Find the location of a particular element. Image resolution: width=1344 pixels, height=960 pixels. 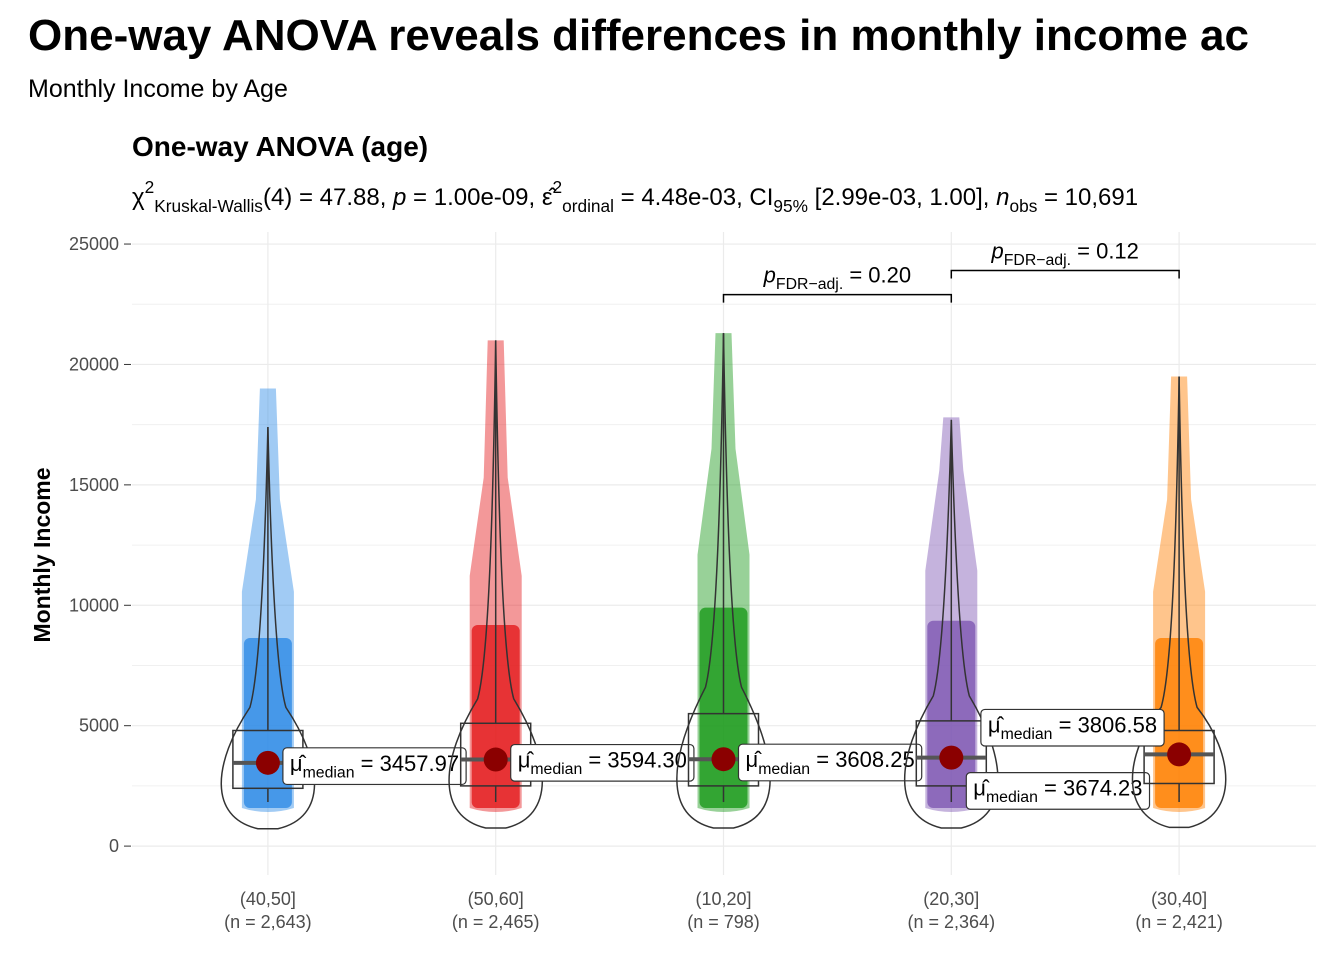

y-tick-label: 0 is located at coordinates (114, 846).